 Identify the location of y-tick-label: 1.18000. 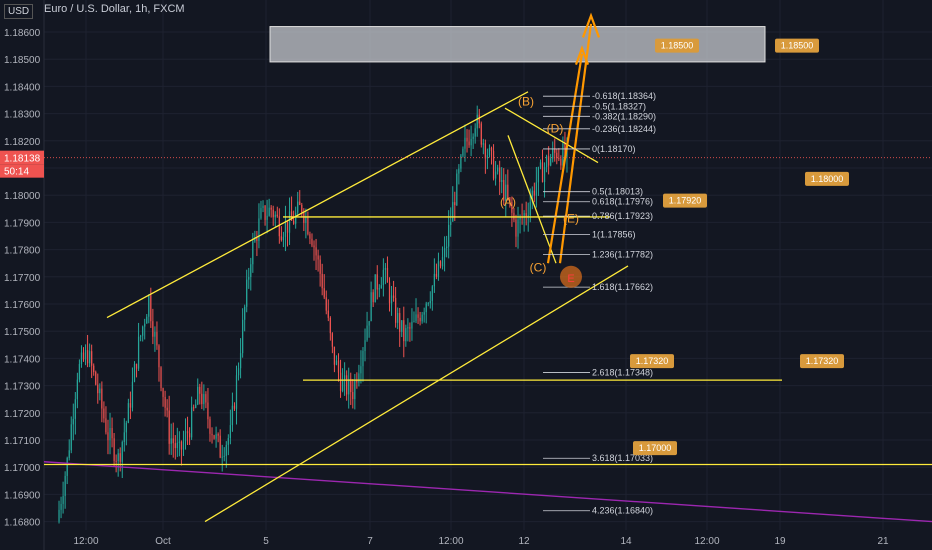
(22, 196).